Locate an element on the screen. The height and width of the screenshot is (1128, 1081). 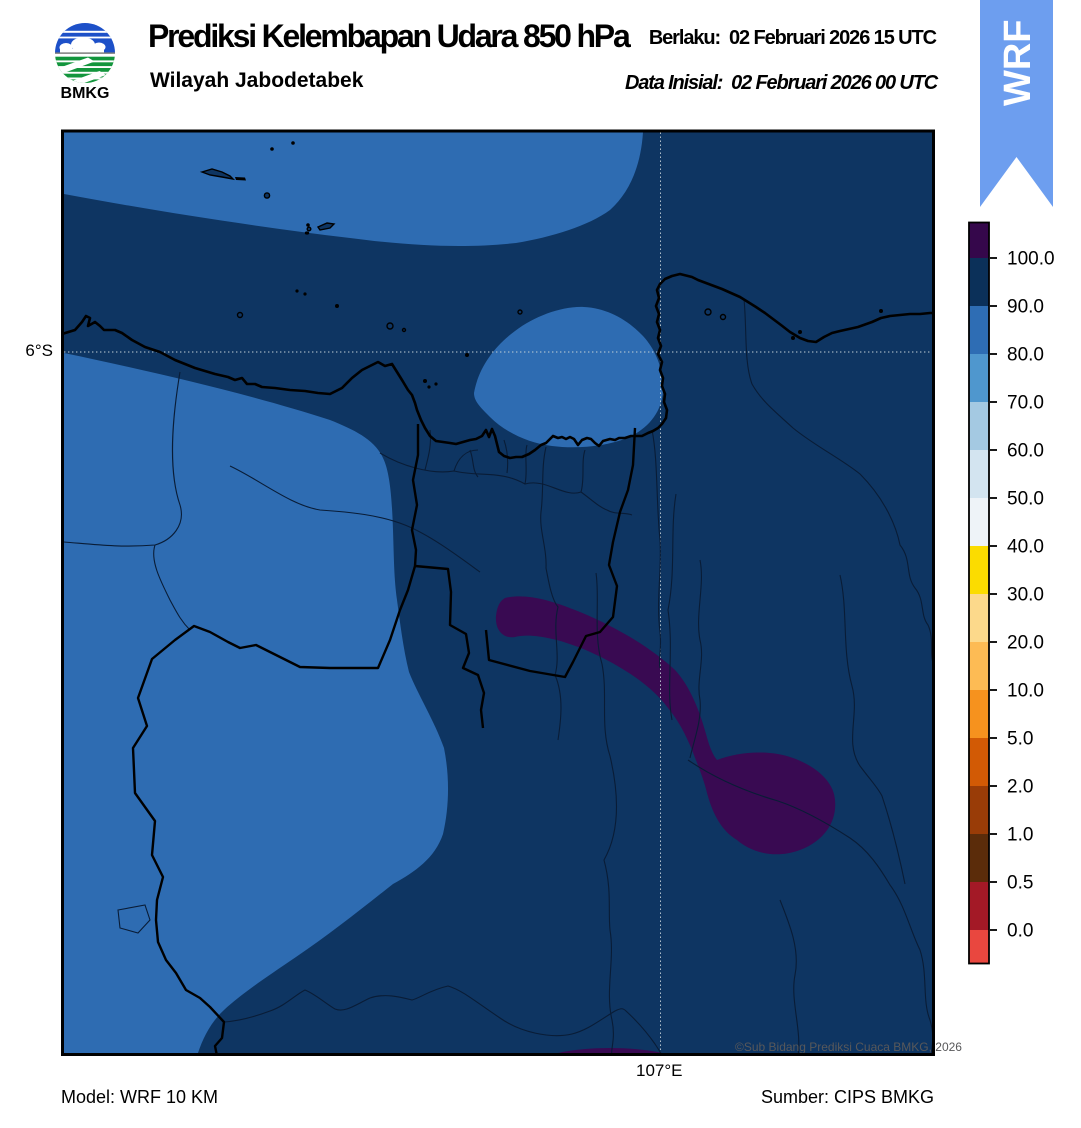
svg-text: 30.0 is located at coordinates (1025, 595).